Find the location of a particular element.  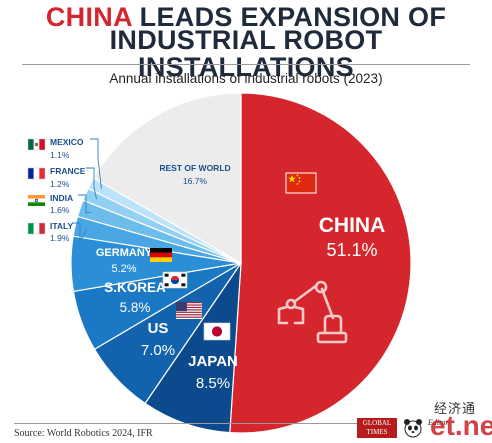

france-flag-icon is located at coordinates (36, 173).